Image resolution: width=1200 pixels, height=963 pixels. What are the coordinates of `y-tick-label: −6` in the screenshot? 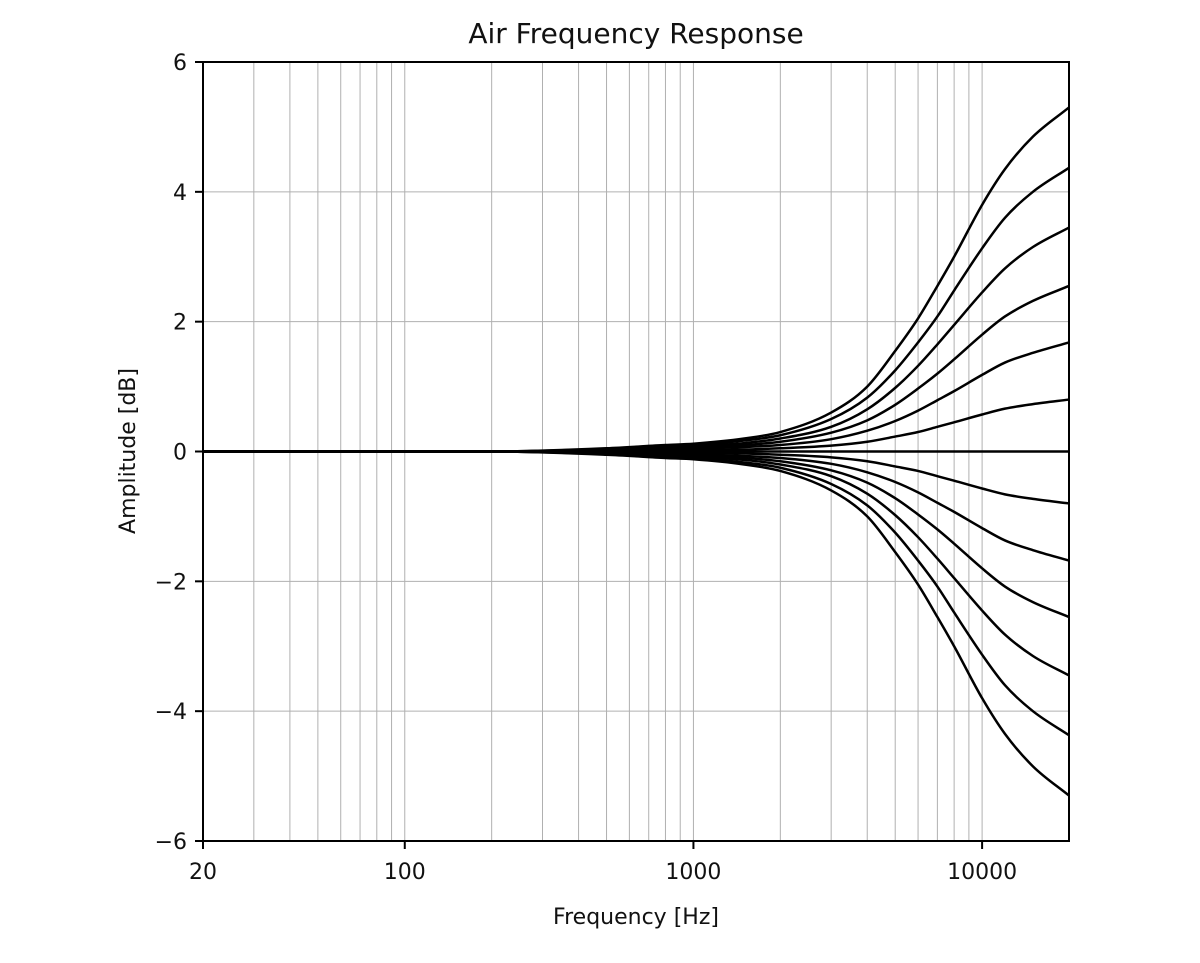 It's located at (171, 842).